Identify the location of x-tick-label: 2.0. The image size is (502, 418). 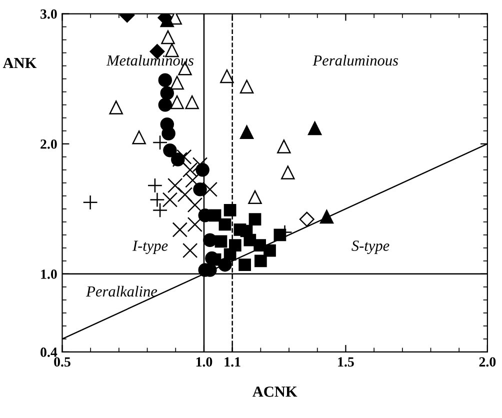
(487, 362).